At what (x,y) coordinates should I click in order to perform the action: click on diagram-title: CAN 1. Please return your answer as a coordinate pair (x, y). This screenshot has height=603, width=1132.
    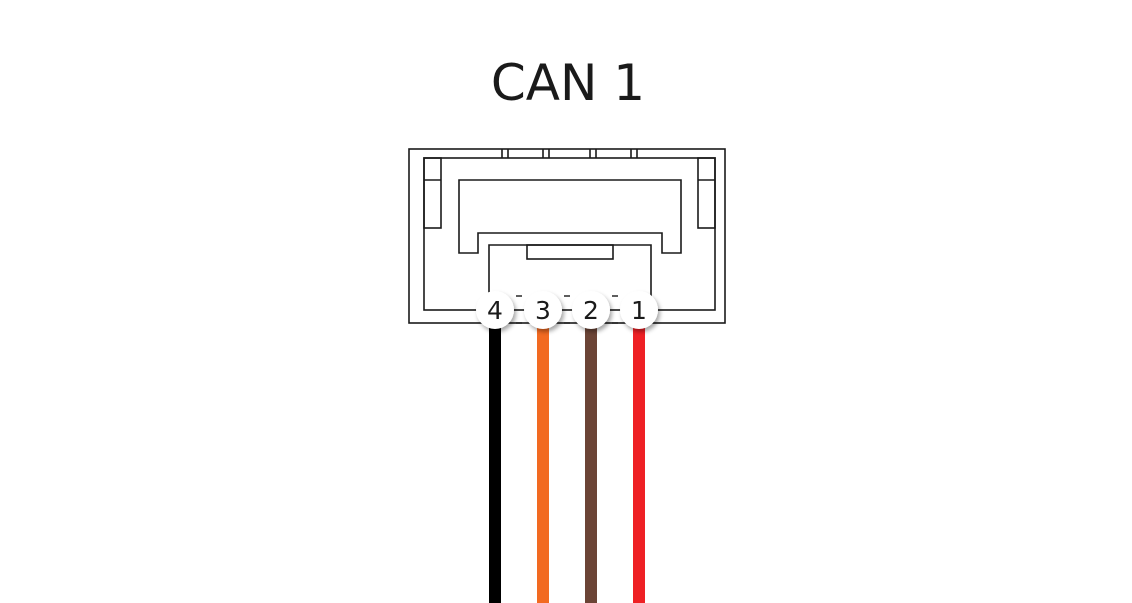
    Looking at the image, I should click on (568, 83).